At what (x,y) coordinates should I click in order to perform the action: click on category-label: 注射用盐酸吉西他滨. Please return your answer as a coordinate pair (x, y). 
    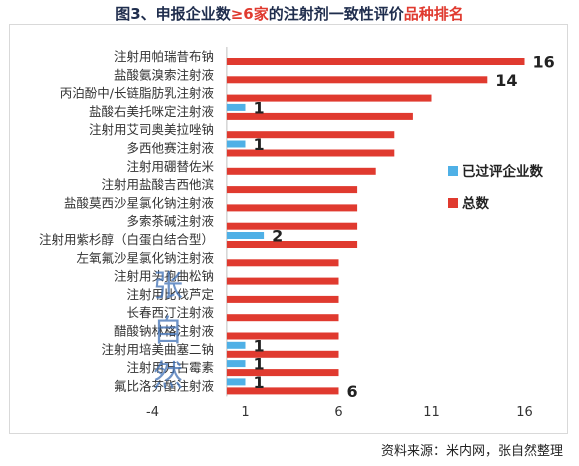
    Looking at the image, I should click on (157, 184).